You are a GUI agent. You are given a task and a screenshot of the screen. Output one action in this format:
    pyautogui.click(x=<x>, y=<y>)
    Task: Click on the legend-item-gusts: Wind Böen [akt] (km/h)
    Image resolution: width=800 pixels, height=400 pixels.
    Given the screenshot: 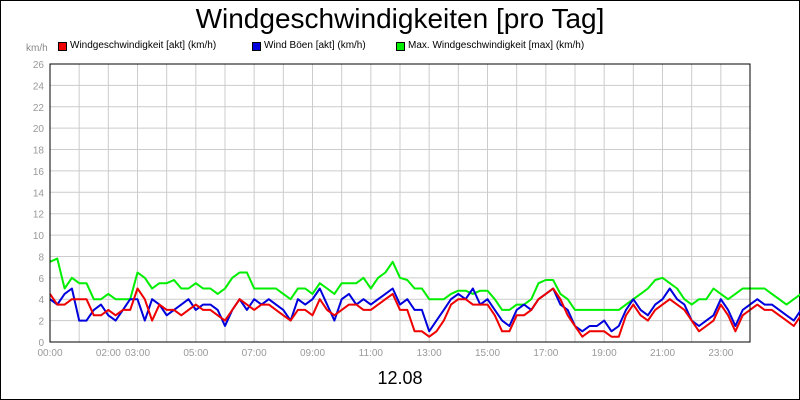 What is the action you would take?
    pyautogui.click(x=317, y=46)
    